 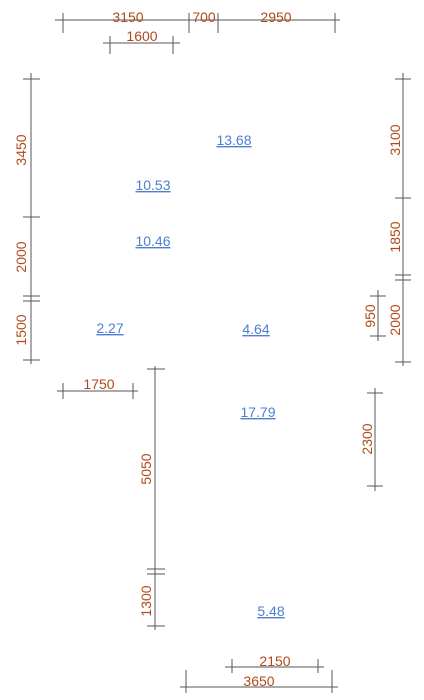 What do you see at coordinates (204, 17) in the screenshot?
I see `dimension-700: 700` at bounding box center [204, 17].